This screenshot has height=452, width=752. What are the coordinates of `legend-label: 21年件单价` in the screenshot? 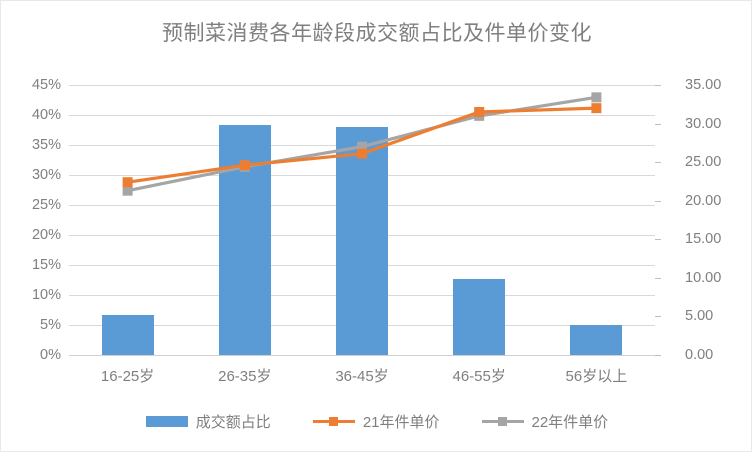 It's located at (401, 422).